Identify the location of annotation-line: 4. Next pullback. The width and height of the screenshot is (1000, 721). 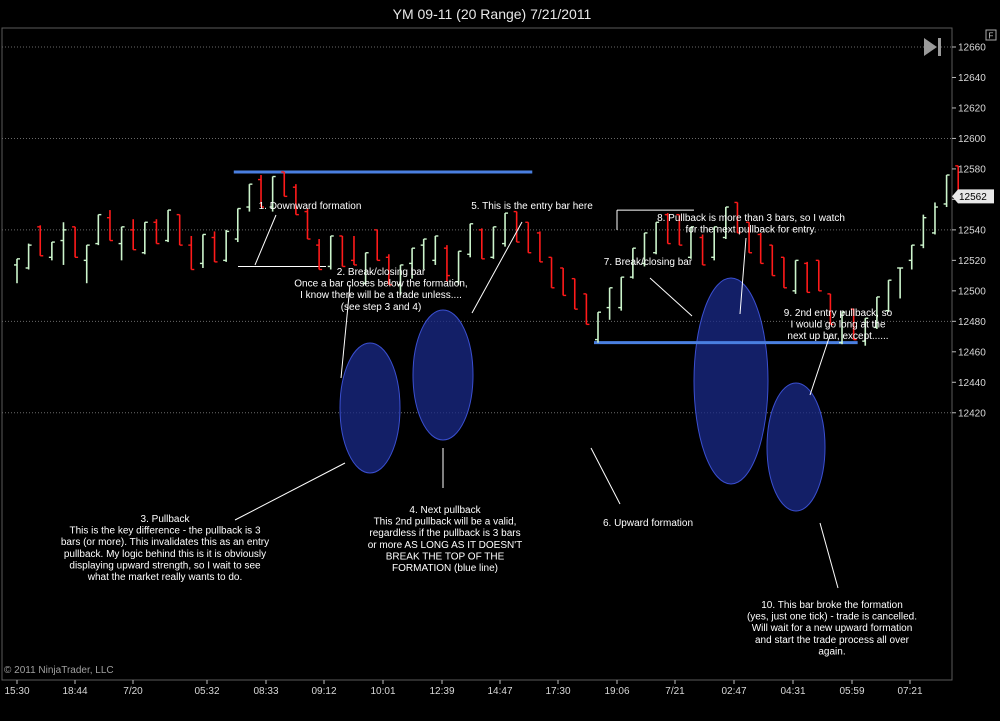
(445, 510).